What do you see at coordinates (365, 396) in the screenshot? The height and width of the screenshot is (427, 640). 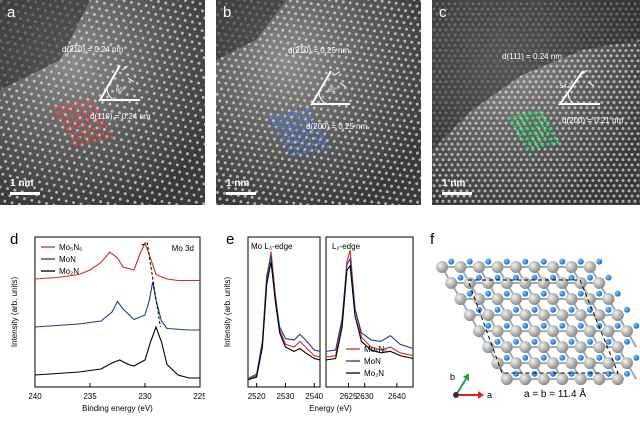 I see `x-tick-label: 2630` at bounding box center [365, 396].